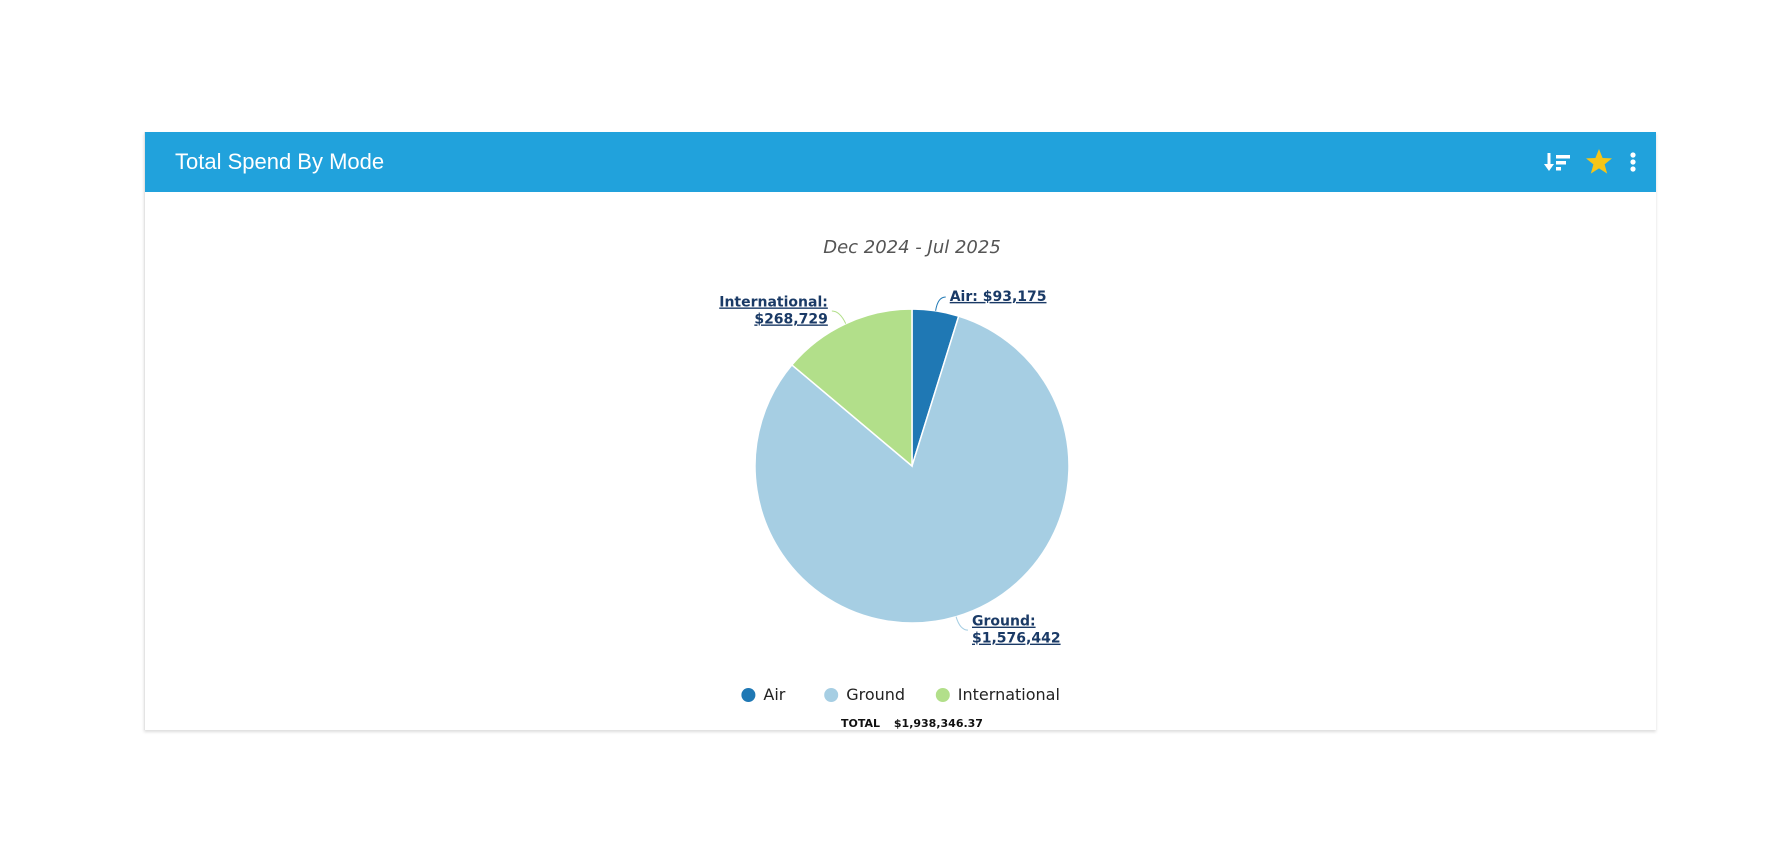 The image size is (1781, 861). I want to click on data-label-international: International: $268,729, so click(773, 310).